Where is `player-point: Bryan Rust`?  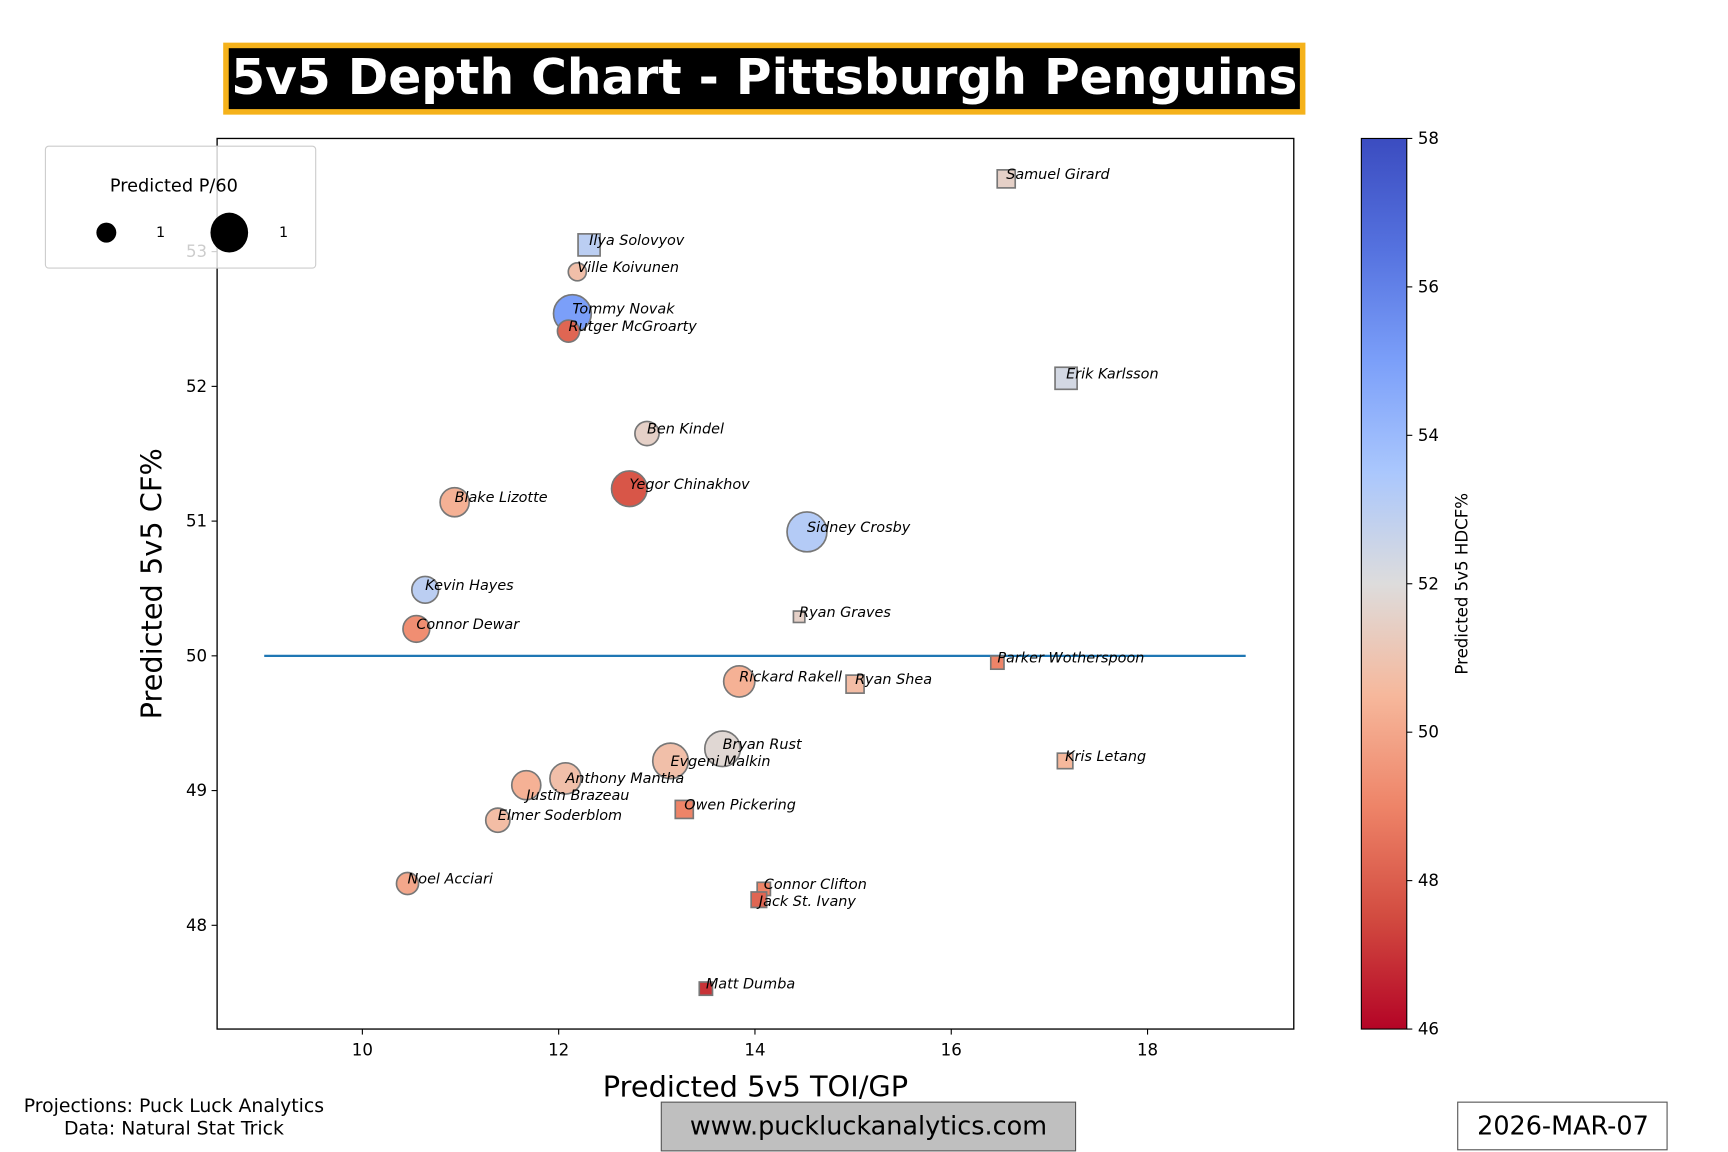 player-point: Bryan Rust is located at coordinates (753, 749).